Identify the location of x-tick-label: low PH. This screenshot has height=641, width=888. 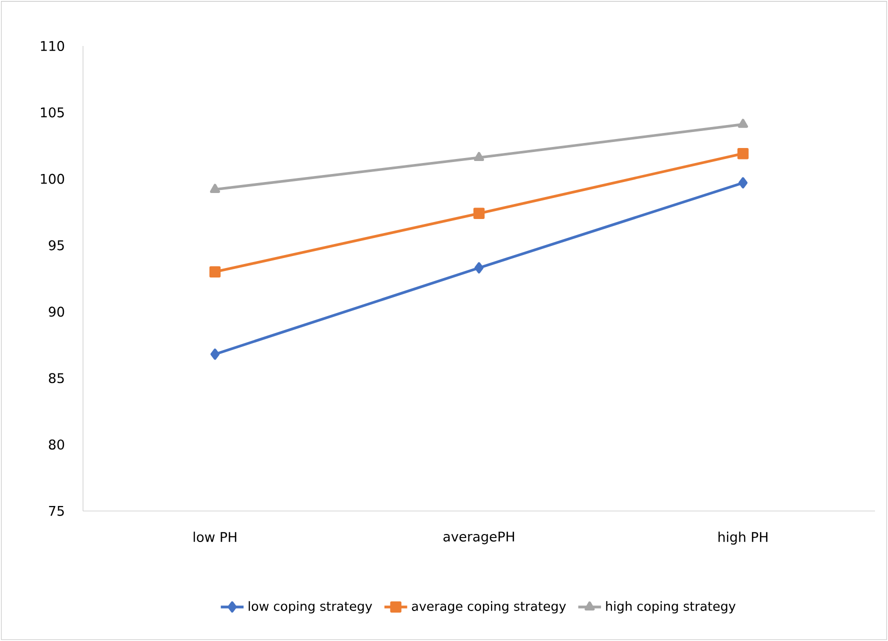
(215, 537).